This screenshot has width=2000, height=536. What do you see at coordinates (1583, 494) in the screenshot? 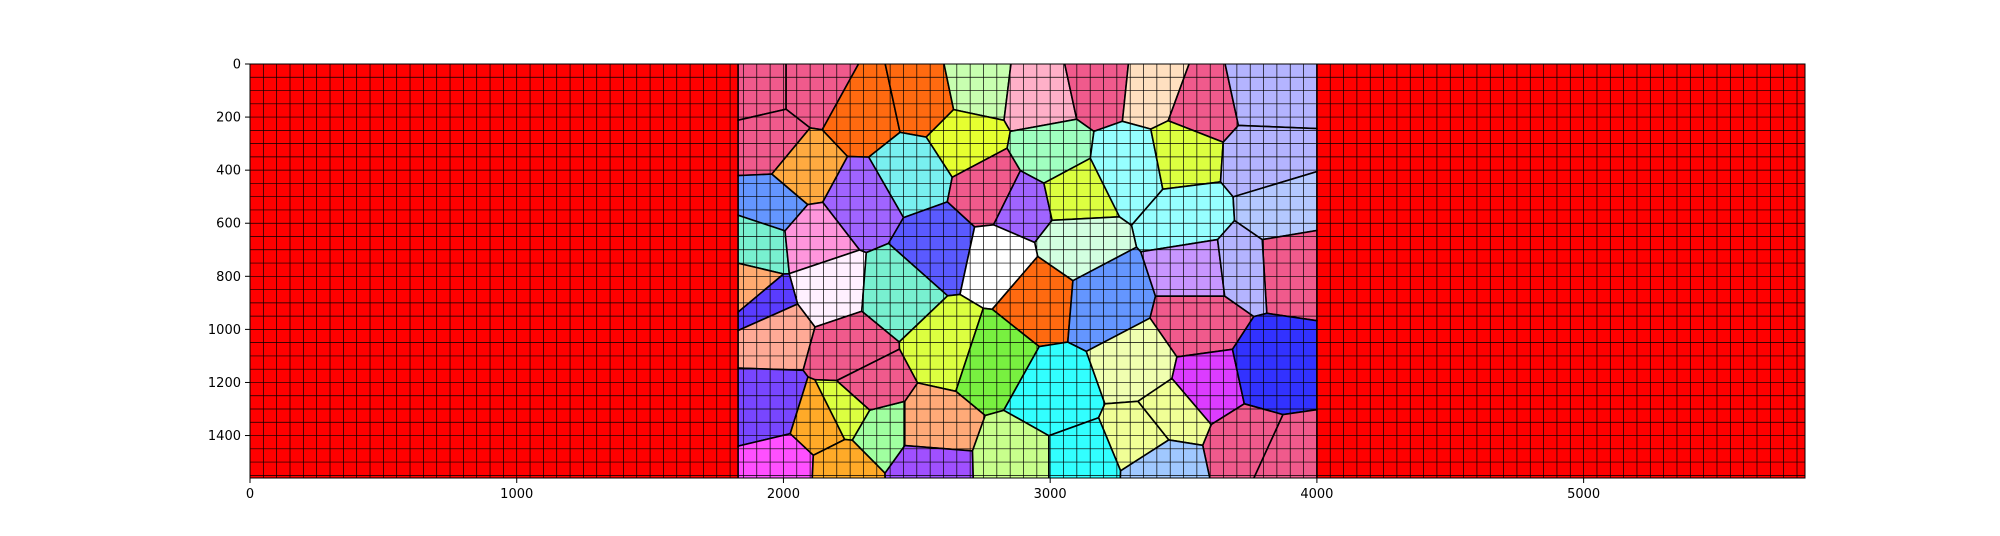
I see `x-tick-label: 5000` at bounding box center [1583, 494].